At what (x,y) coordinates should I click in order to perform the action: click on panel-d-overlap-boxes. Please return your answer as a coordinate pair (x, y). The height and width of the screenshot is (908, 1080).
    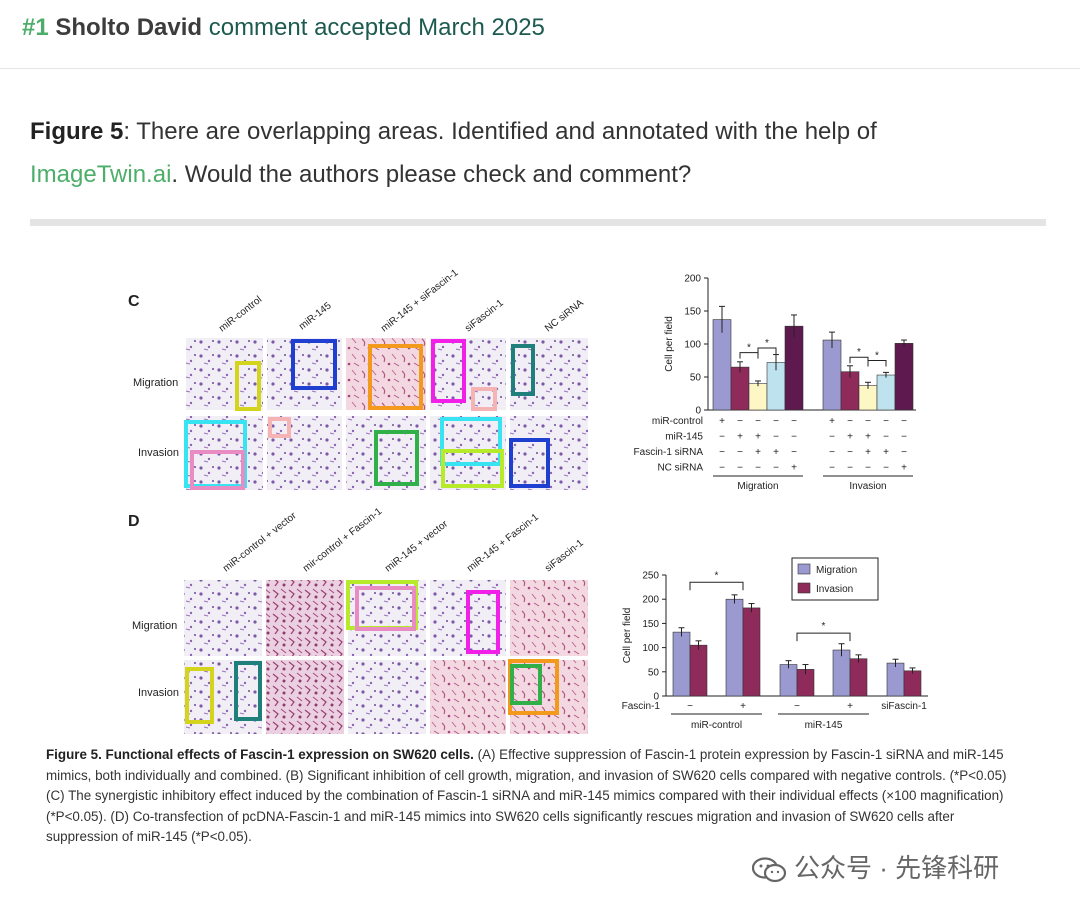
    Looking at the image, I should click on (372, 652).